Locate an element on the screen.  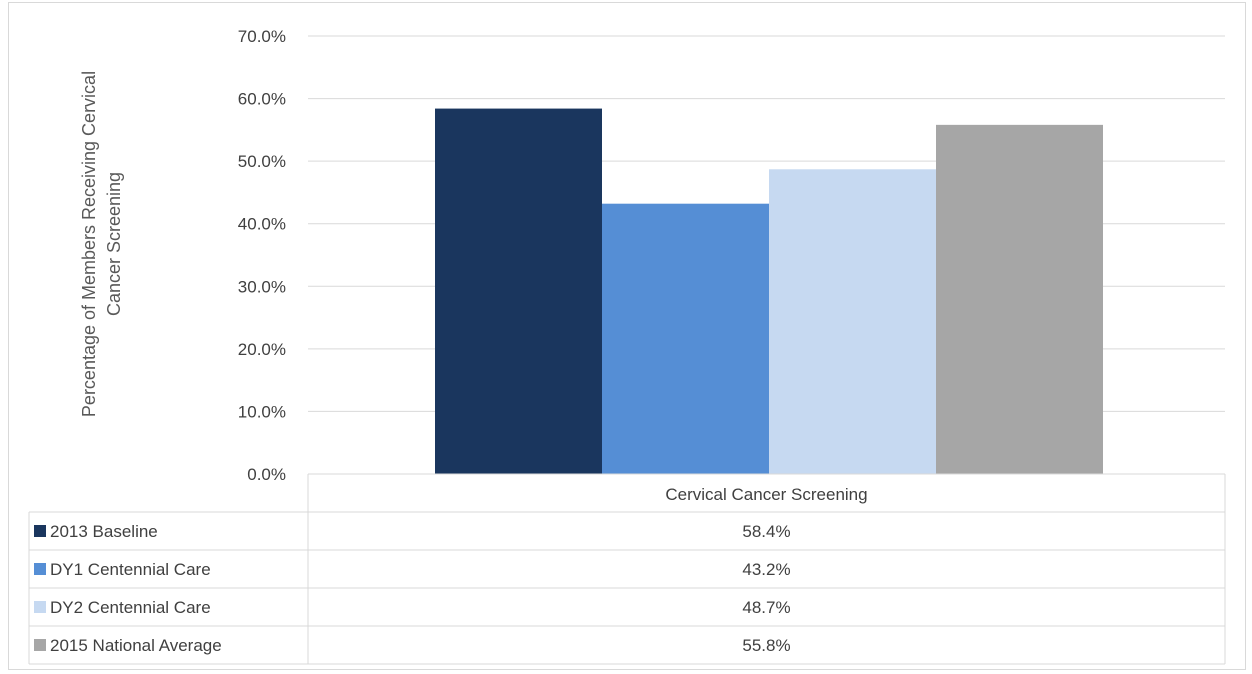
y-tick-label: 60.0% is located at coordinates (262, 99).